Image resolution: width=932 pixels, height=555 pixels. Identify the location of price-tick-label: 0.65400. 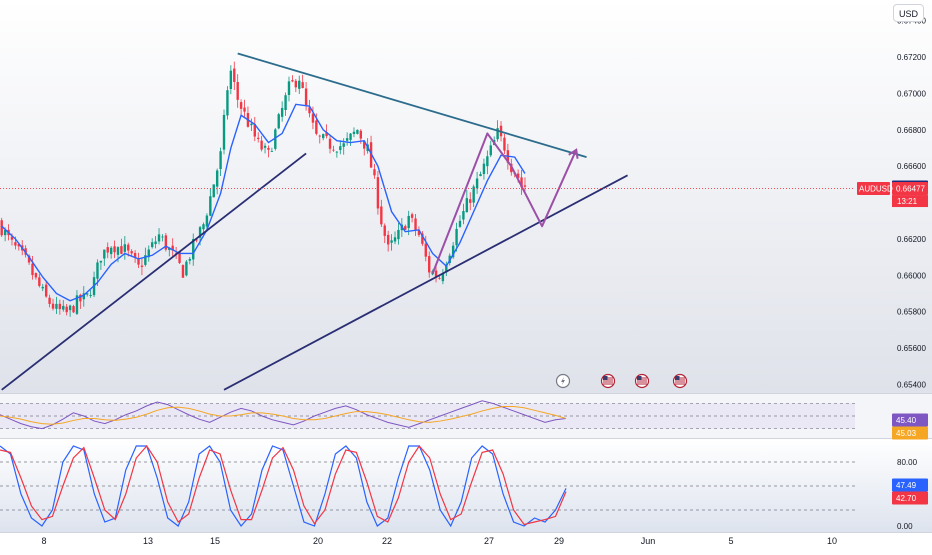
(911, 384).